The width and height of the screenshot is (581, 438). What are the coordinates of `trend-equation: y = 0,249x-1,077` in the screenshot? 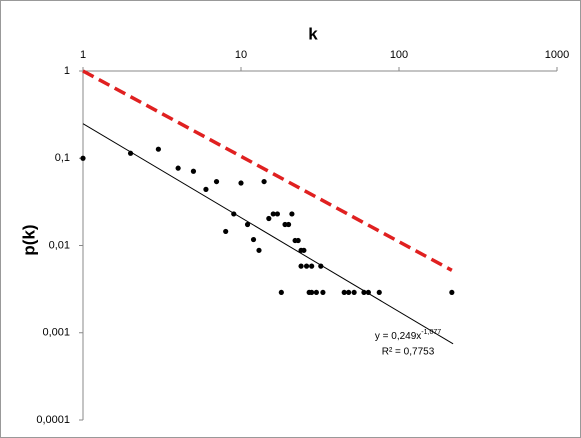 It's located at (408, 335).